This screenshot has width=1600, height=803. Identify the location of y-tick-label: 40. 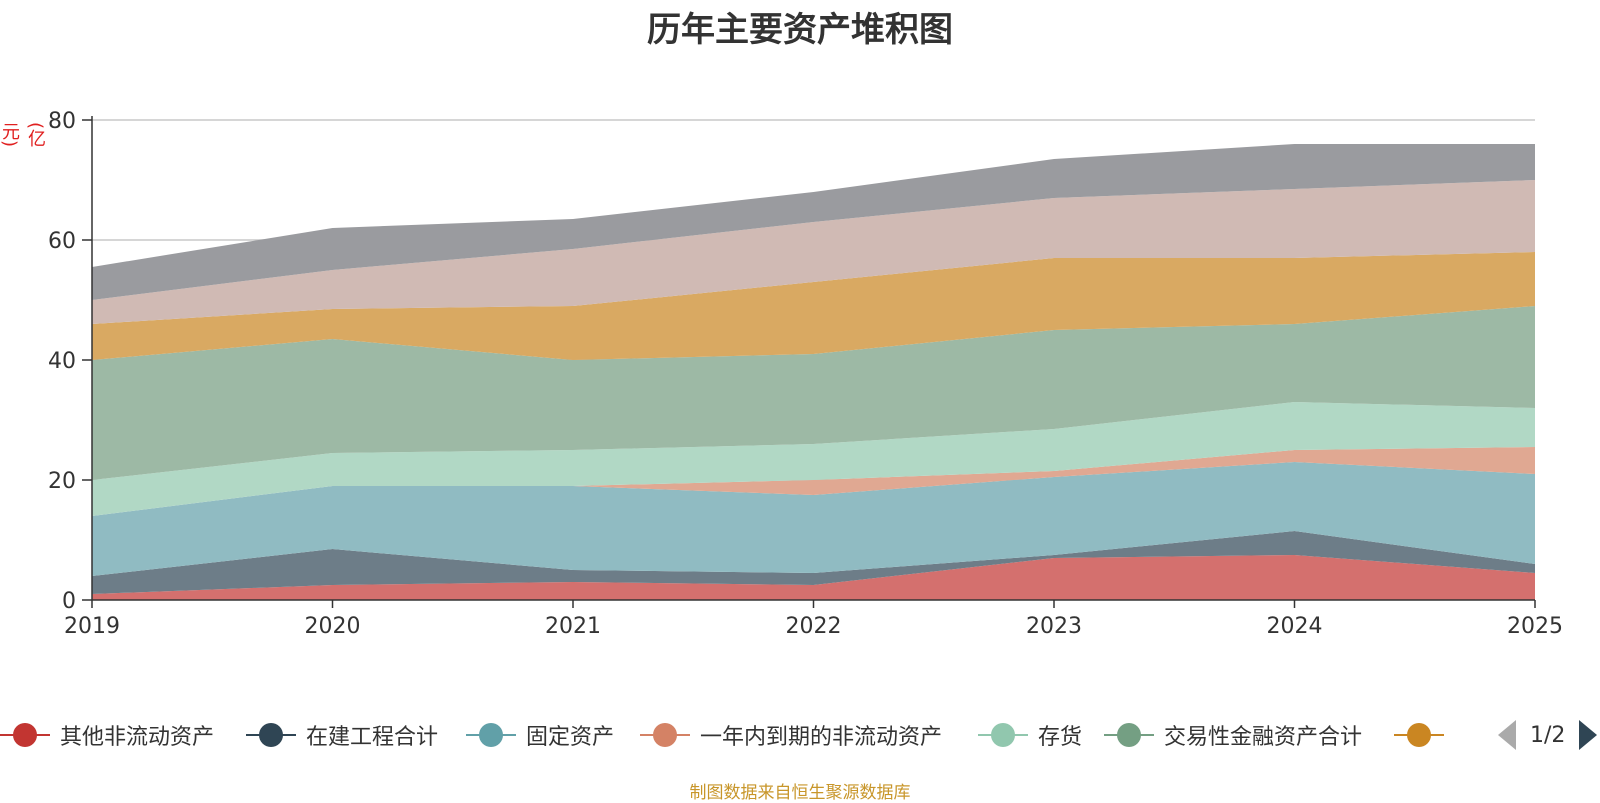
(62, 361).